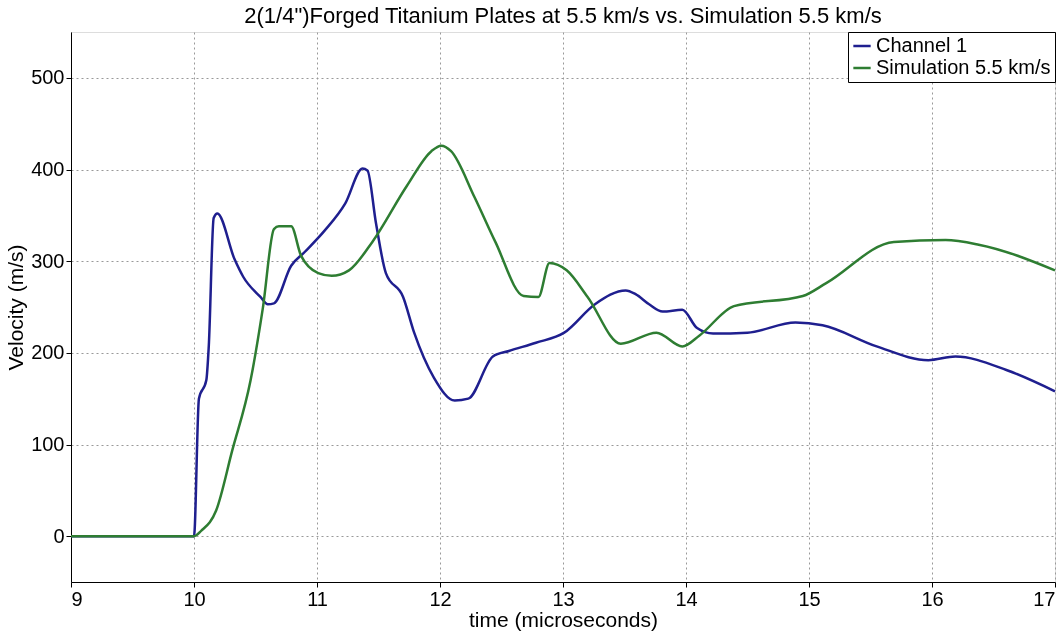 This screenshot has height=635, width=1062. I want to click on y-tick-label: 500, so click(48, 77).